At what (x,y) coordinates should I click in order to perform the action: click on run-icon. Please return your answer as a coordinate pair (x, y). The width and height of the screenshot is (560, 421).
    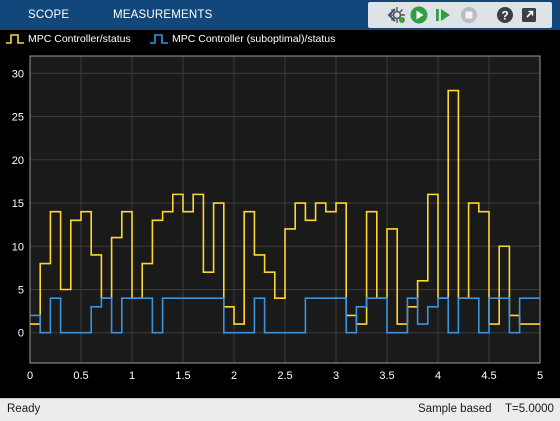
    Looking at the image, I should click on (419, 15).